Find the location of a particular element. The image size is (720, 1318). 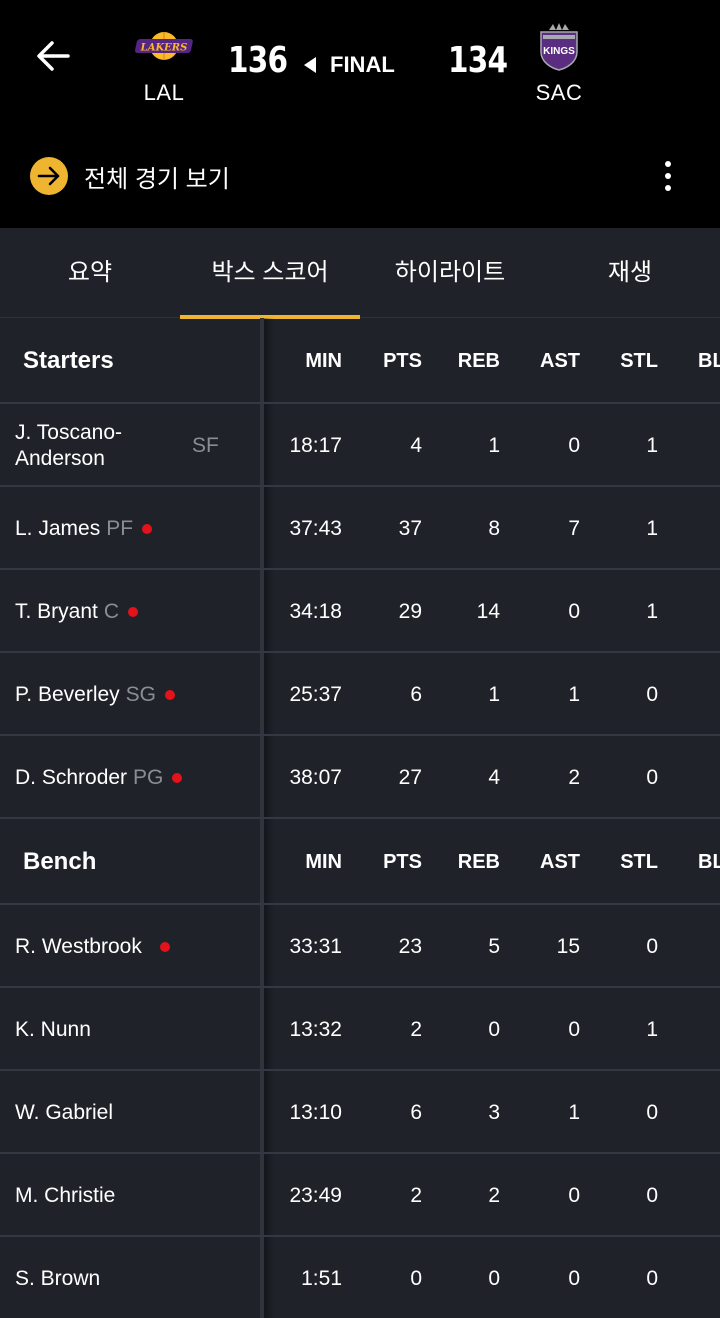

player-cell: R. Westbrook is located at coordinates (132, 945).